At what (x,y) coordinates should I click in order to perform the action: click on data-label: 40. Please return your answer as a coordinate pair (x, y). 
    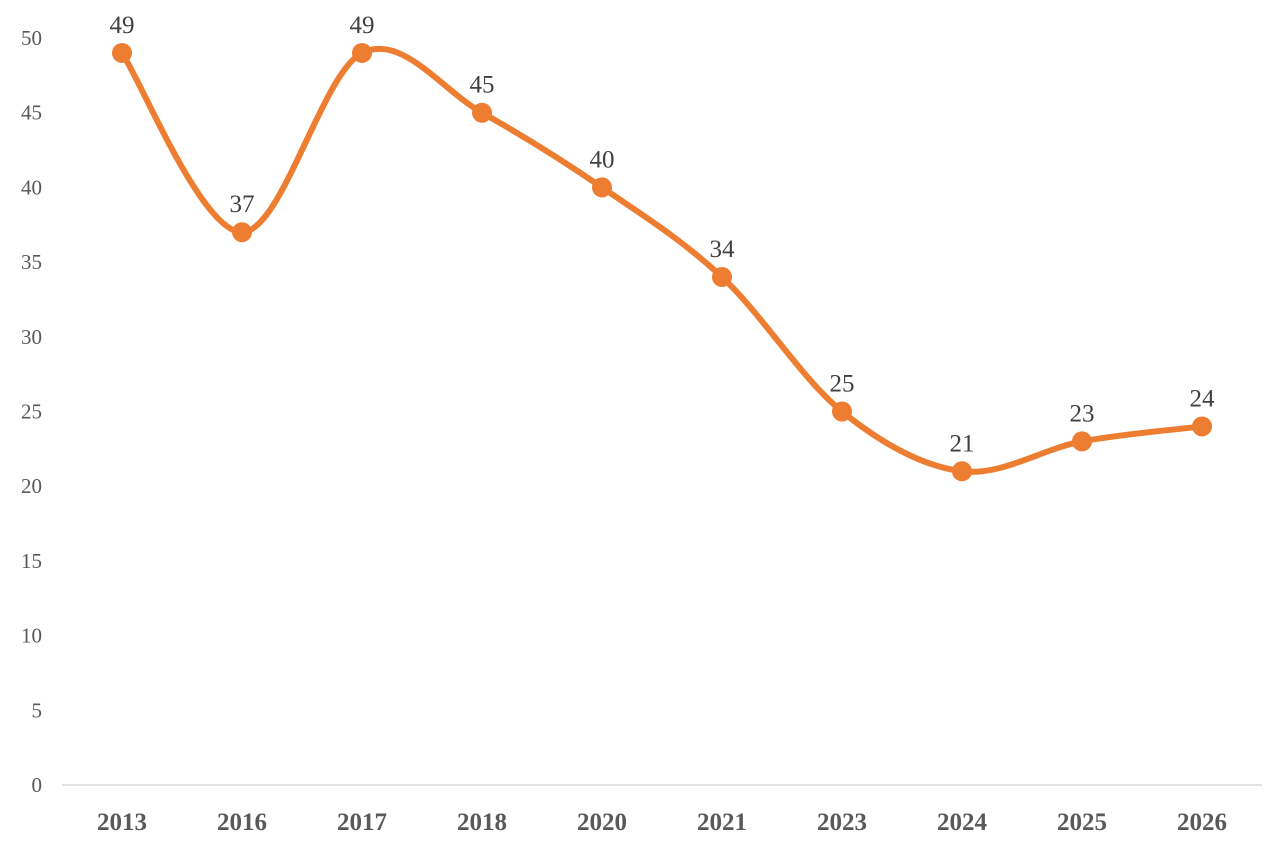
    Looking at the image, I should click on (602, 159).